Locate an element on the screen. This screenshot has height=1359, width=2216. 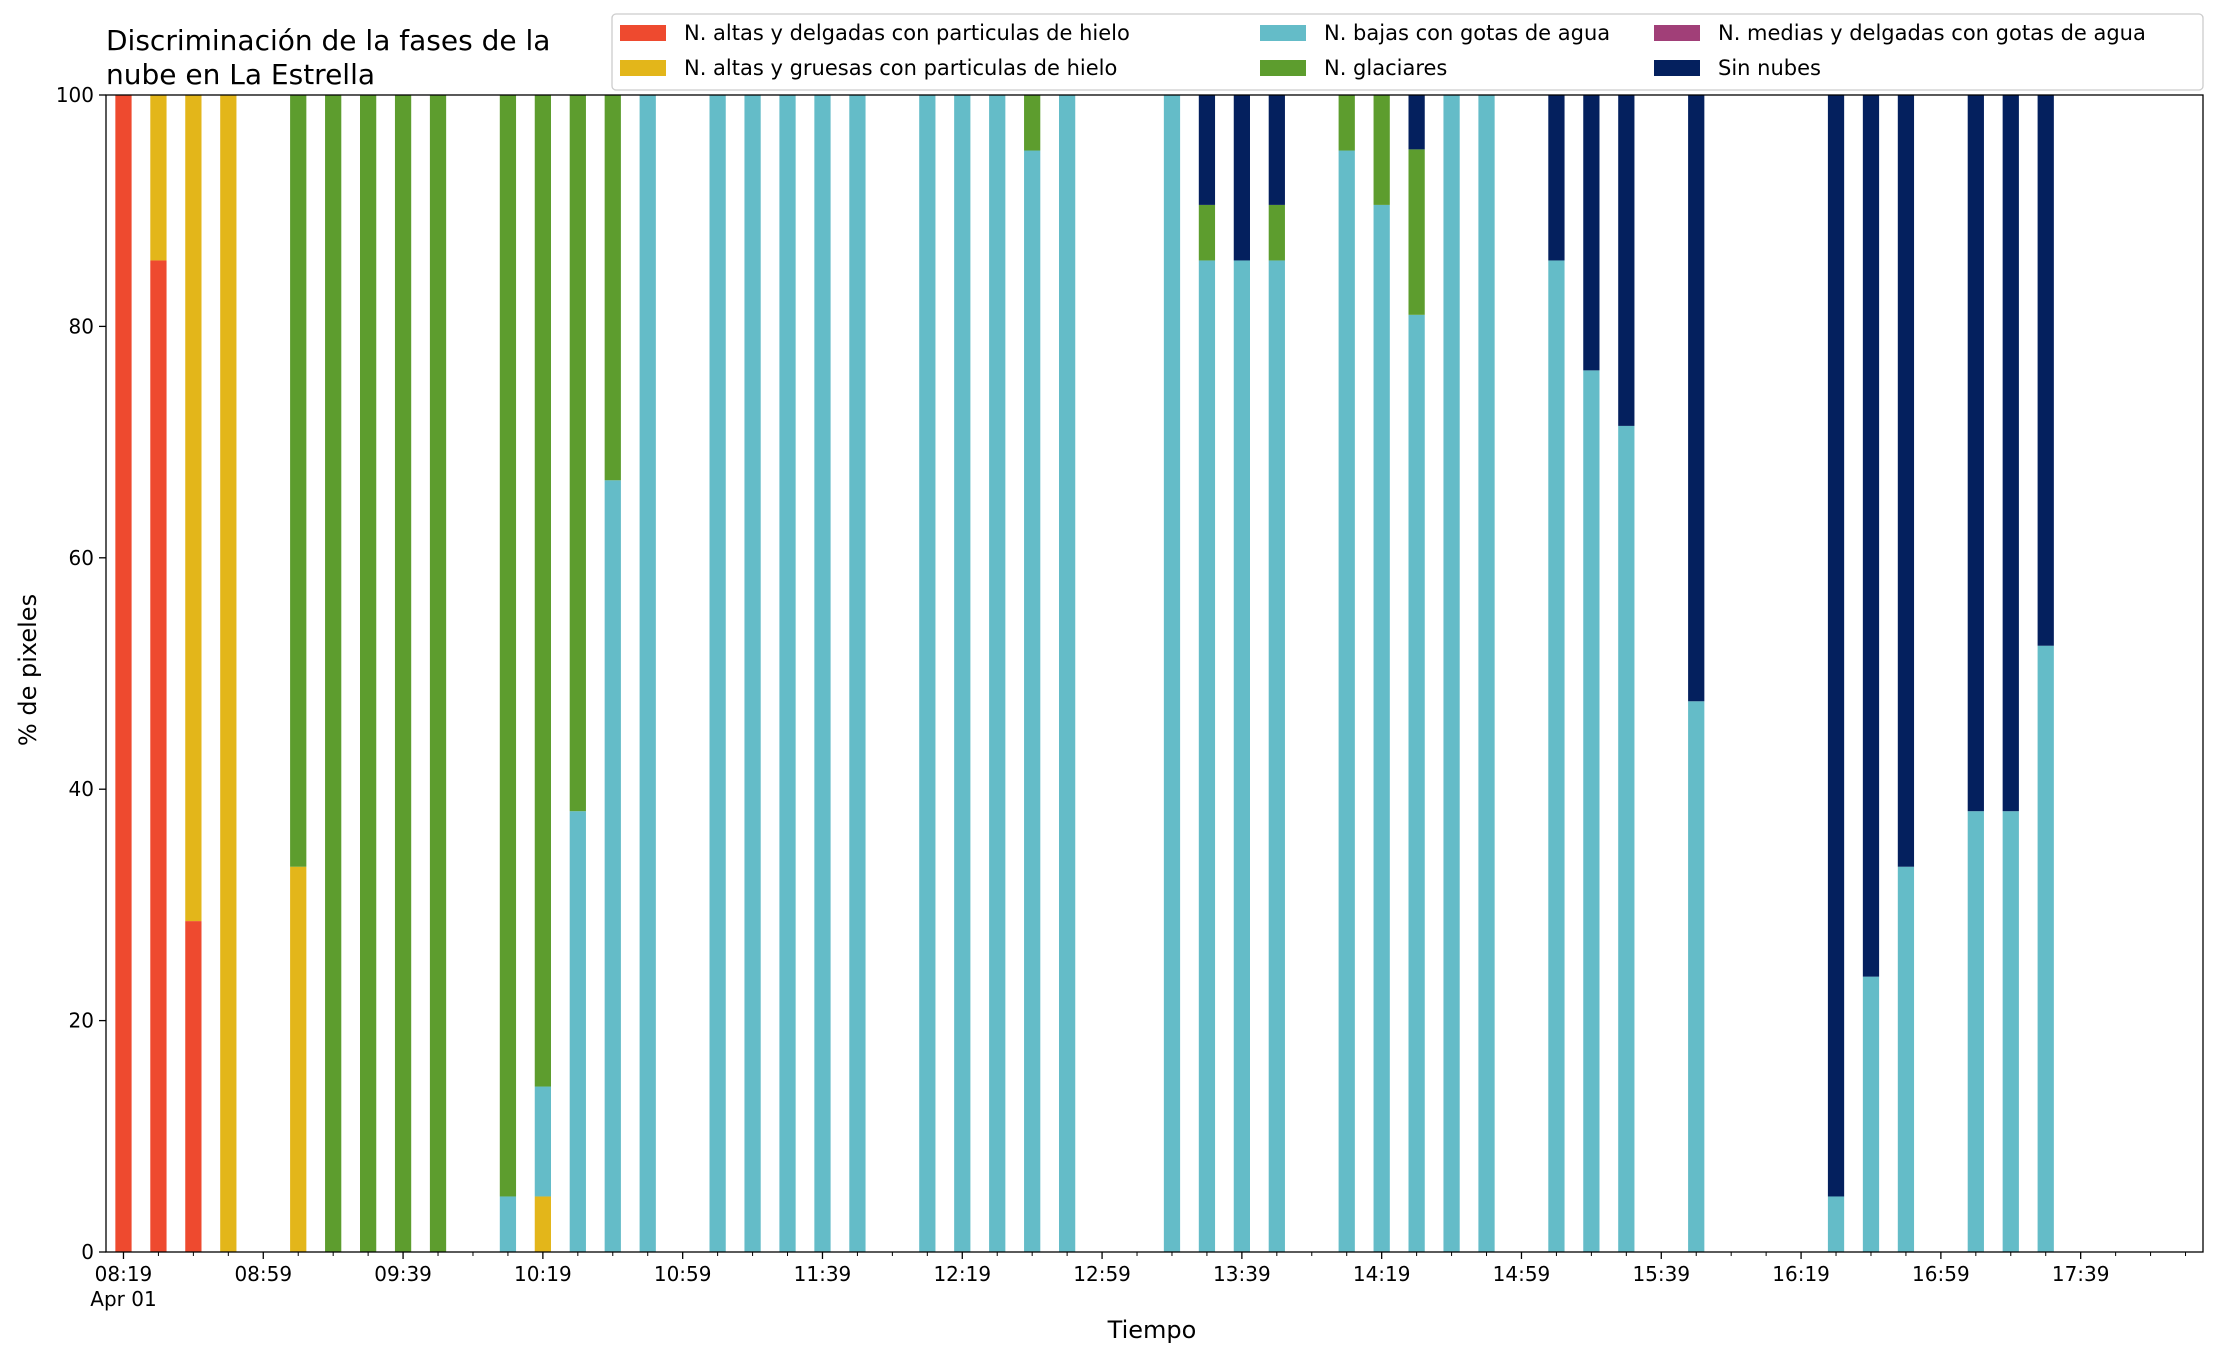
x-tick-label: 13:39 is located at coordinates (1242, 1274).